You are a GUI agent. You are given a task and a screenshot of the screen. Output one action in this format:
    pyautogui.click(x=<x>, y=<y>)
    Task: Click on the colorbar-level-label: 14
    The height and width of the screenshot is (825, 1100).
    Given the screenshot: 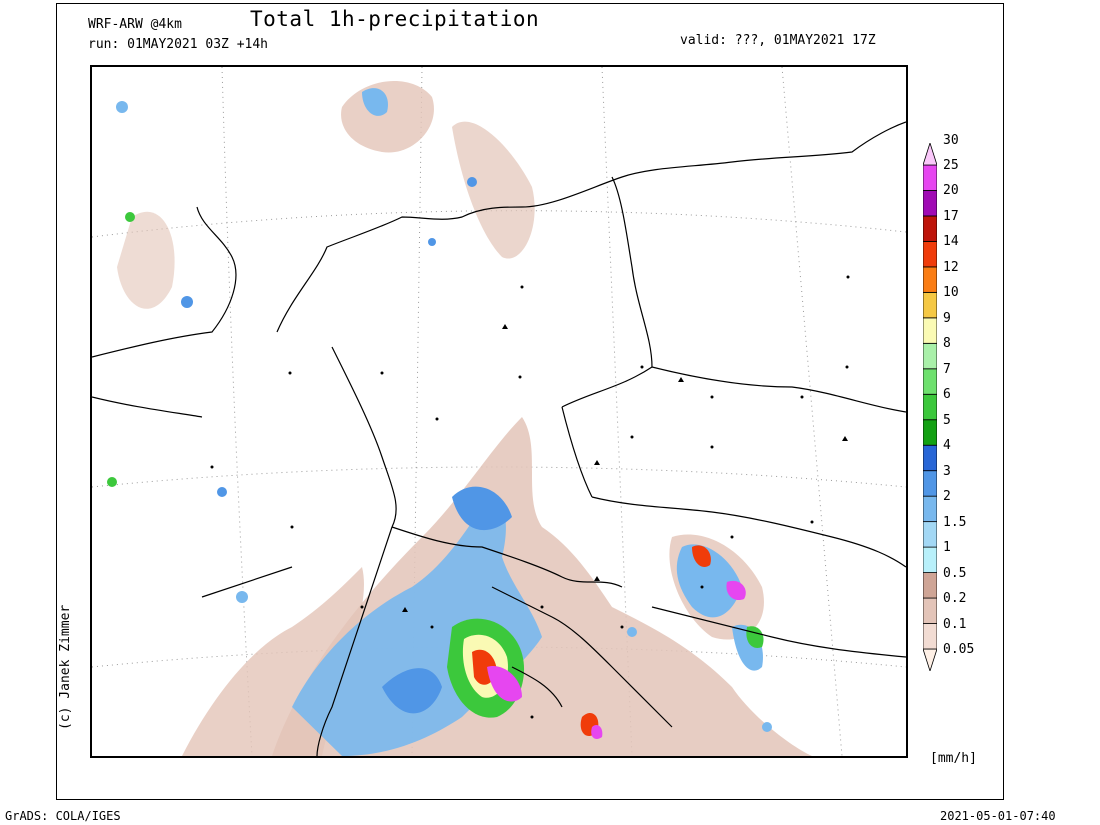 What is the action you would take?
    pyautogui.click(x=951, y=242)
    